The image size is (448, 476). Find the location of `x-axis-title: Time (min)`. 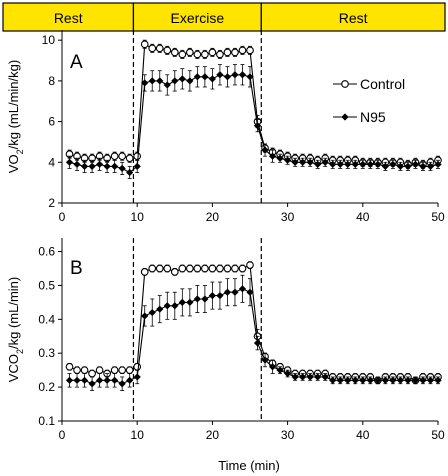

x-axis-title: Time (min) is located at coordinates (249, 465).